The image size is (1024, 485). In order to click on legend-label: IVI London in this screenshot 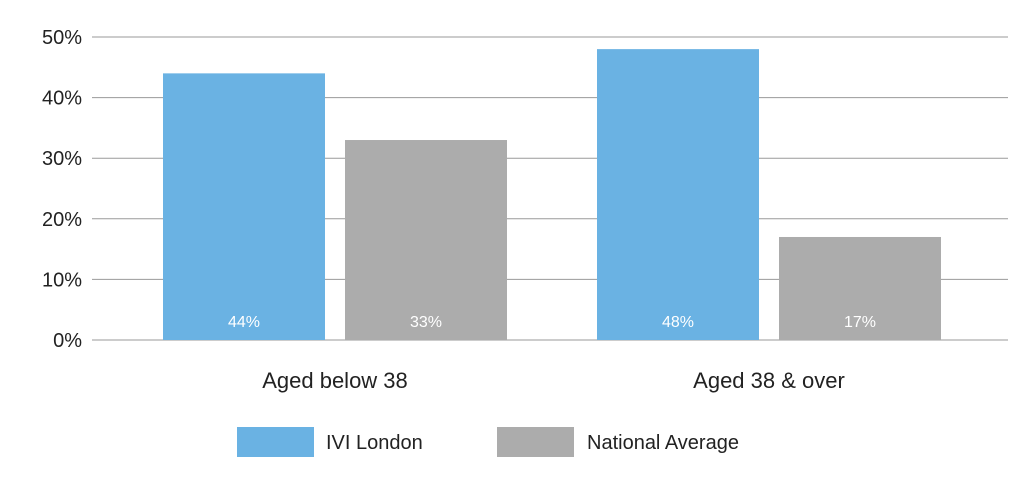, I will do `click(374, 443)`.